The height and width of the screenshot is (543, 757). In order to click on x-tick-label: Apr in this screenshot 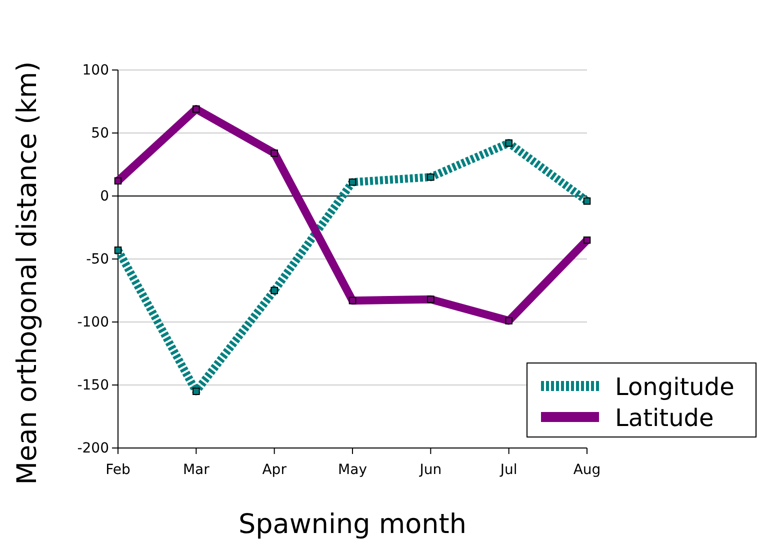, I will do `click(274, 470)`.